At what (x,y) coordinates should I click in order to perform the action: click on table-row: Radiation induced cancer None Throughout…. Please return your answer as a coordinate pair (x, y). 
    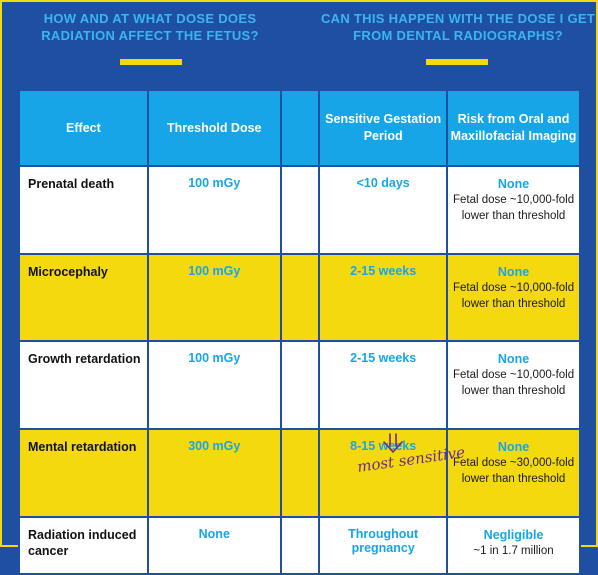
    Looking at the image, I should click on (299, 545).